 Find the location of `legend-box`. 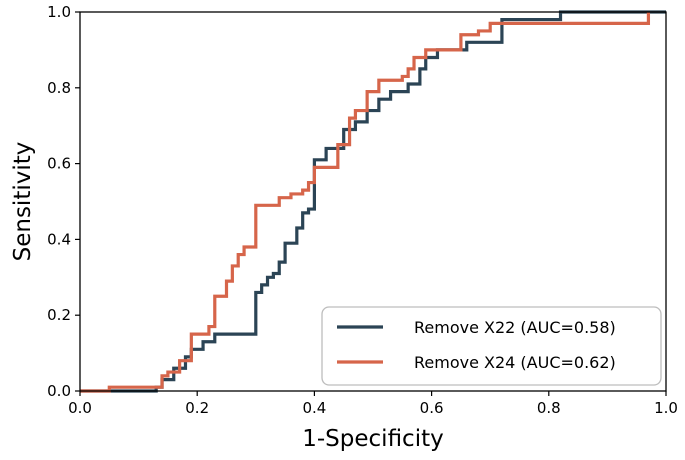

legend-box is located at coordinates (491, 346).